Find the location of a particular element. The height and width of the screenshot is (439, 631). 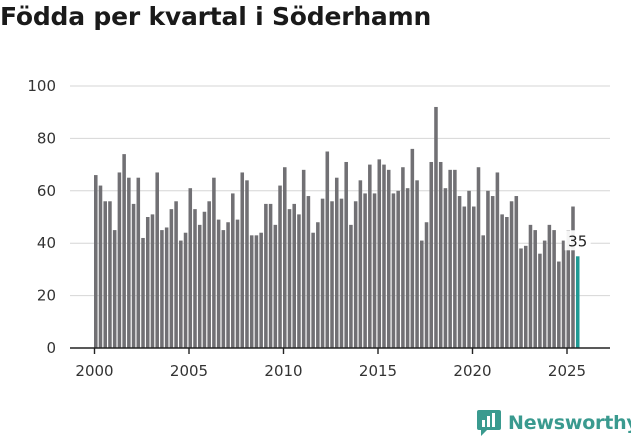

data-label: 35 is located at coordinates (577, 241).